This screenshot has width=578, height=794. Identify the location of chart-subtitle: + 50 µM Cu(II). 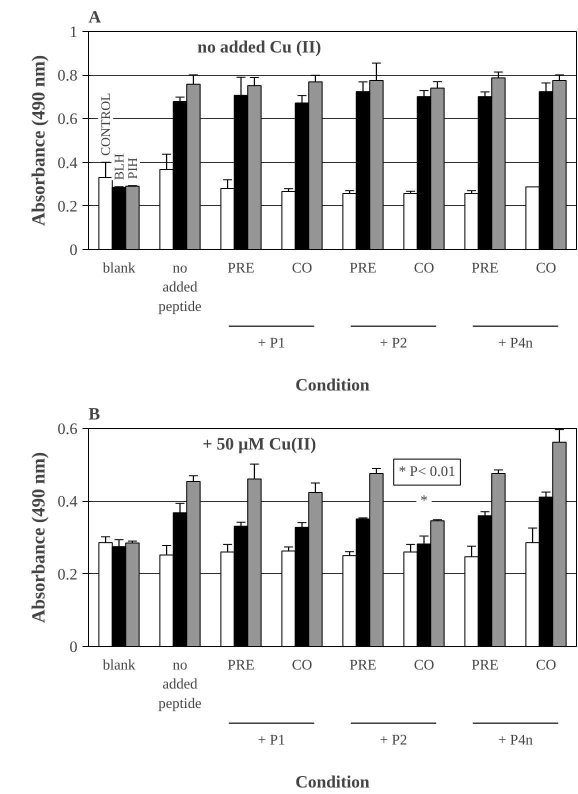
(259, 444).